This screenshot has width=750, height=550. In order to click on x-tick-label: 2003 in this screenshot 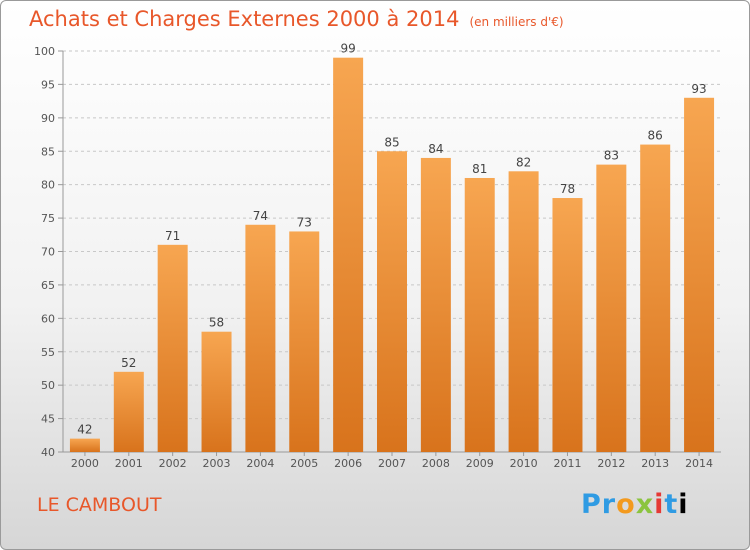, I will do `click(217, 463)`.